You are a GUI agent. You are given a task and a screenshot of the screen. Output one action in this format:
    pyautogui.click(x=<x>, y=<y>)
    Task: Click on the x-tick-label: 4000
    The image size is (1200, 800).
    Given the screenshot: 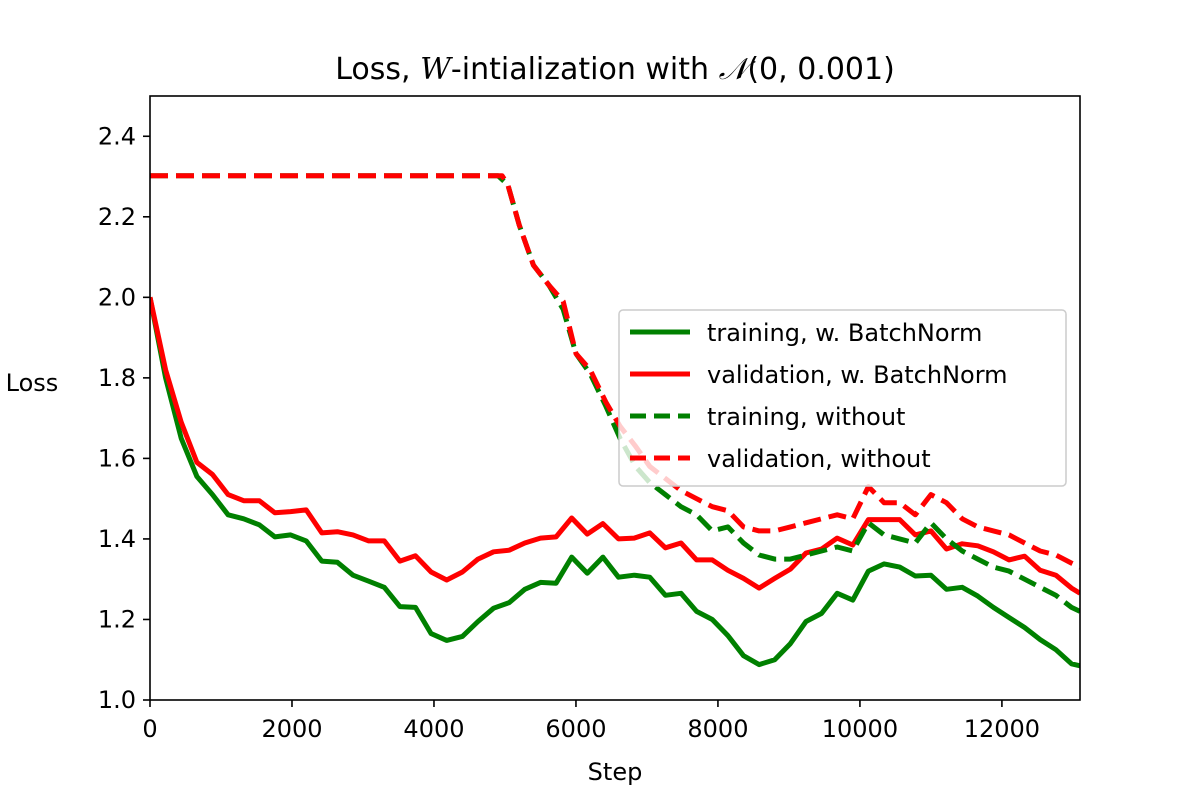 What is the action you would take?
    pyautogui.click(x=433, y=729)
    